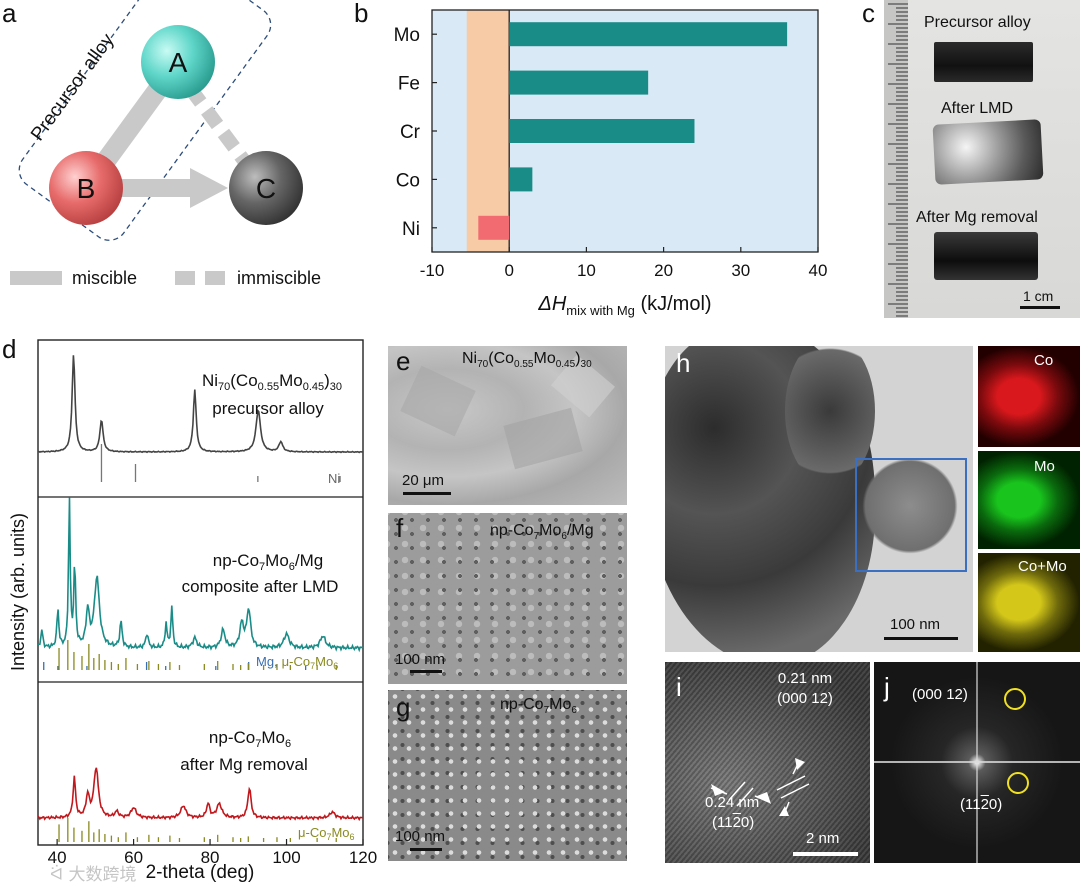 The height and width of the screenshot is (886, 1080). What do you see at coordinates (760, 787) in the screenshot?
I see `hrtem-markers` at bounding box center [760, 787].